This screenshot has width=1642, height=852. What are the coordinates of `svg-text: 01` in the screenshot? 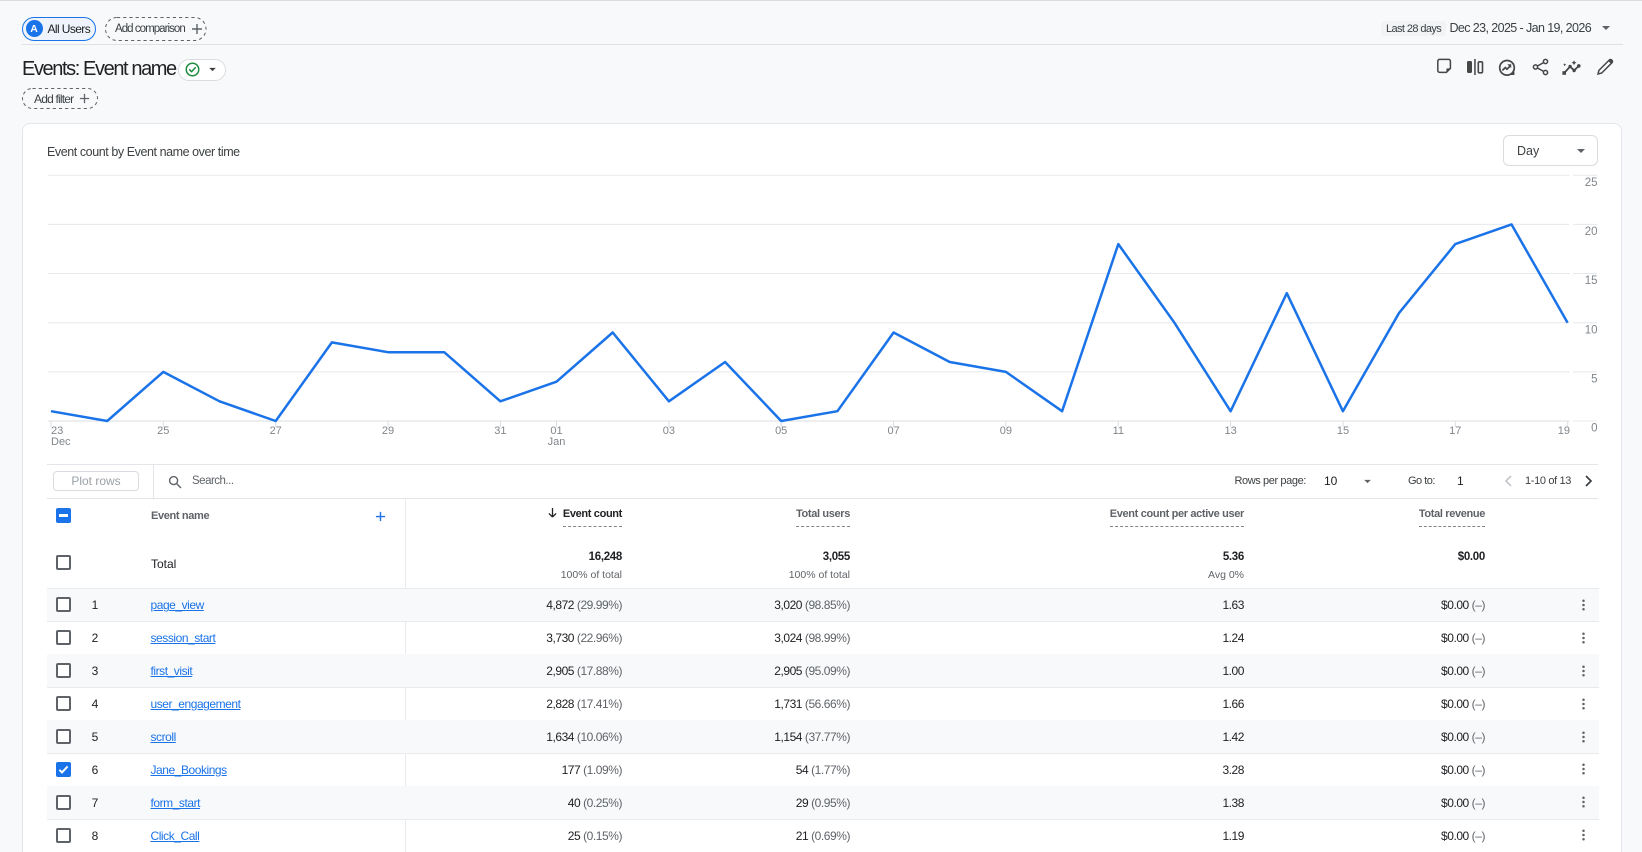 It's located at (556, 431).